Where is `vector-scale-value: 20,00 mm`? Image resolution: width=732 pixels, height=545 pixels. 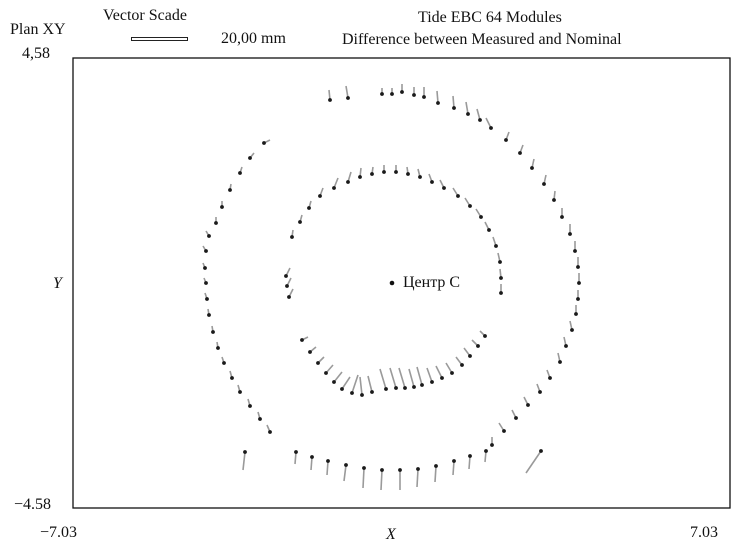 vector-scale-value: 20,00 mm is located at coordinates (253, 38).